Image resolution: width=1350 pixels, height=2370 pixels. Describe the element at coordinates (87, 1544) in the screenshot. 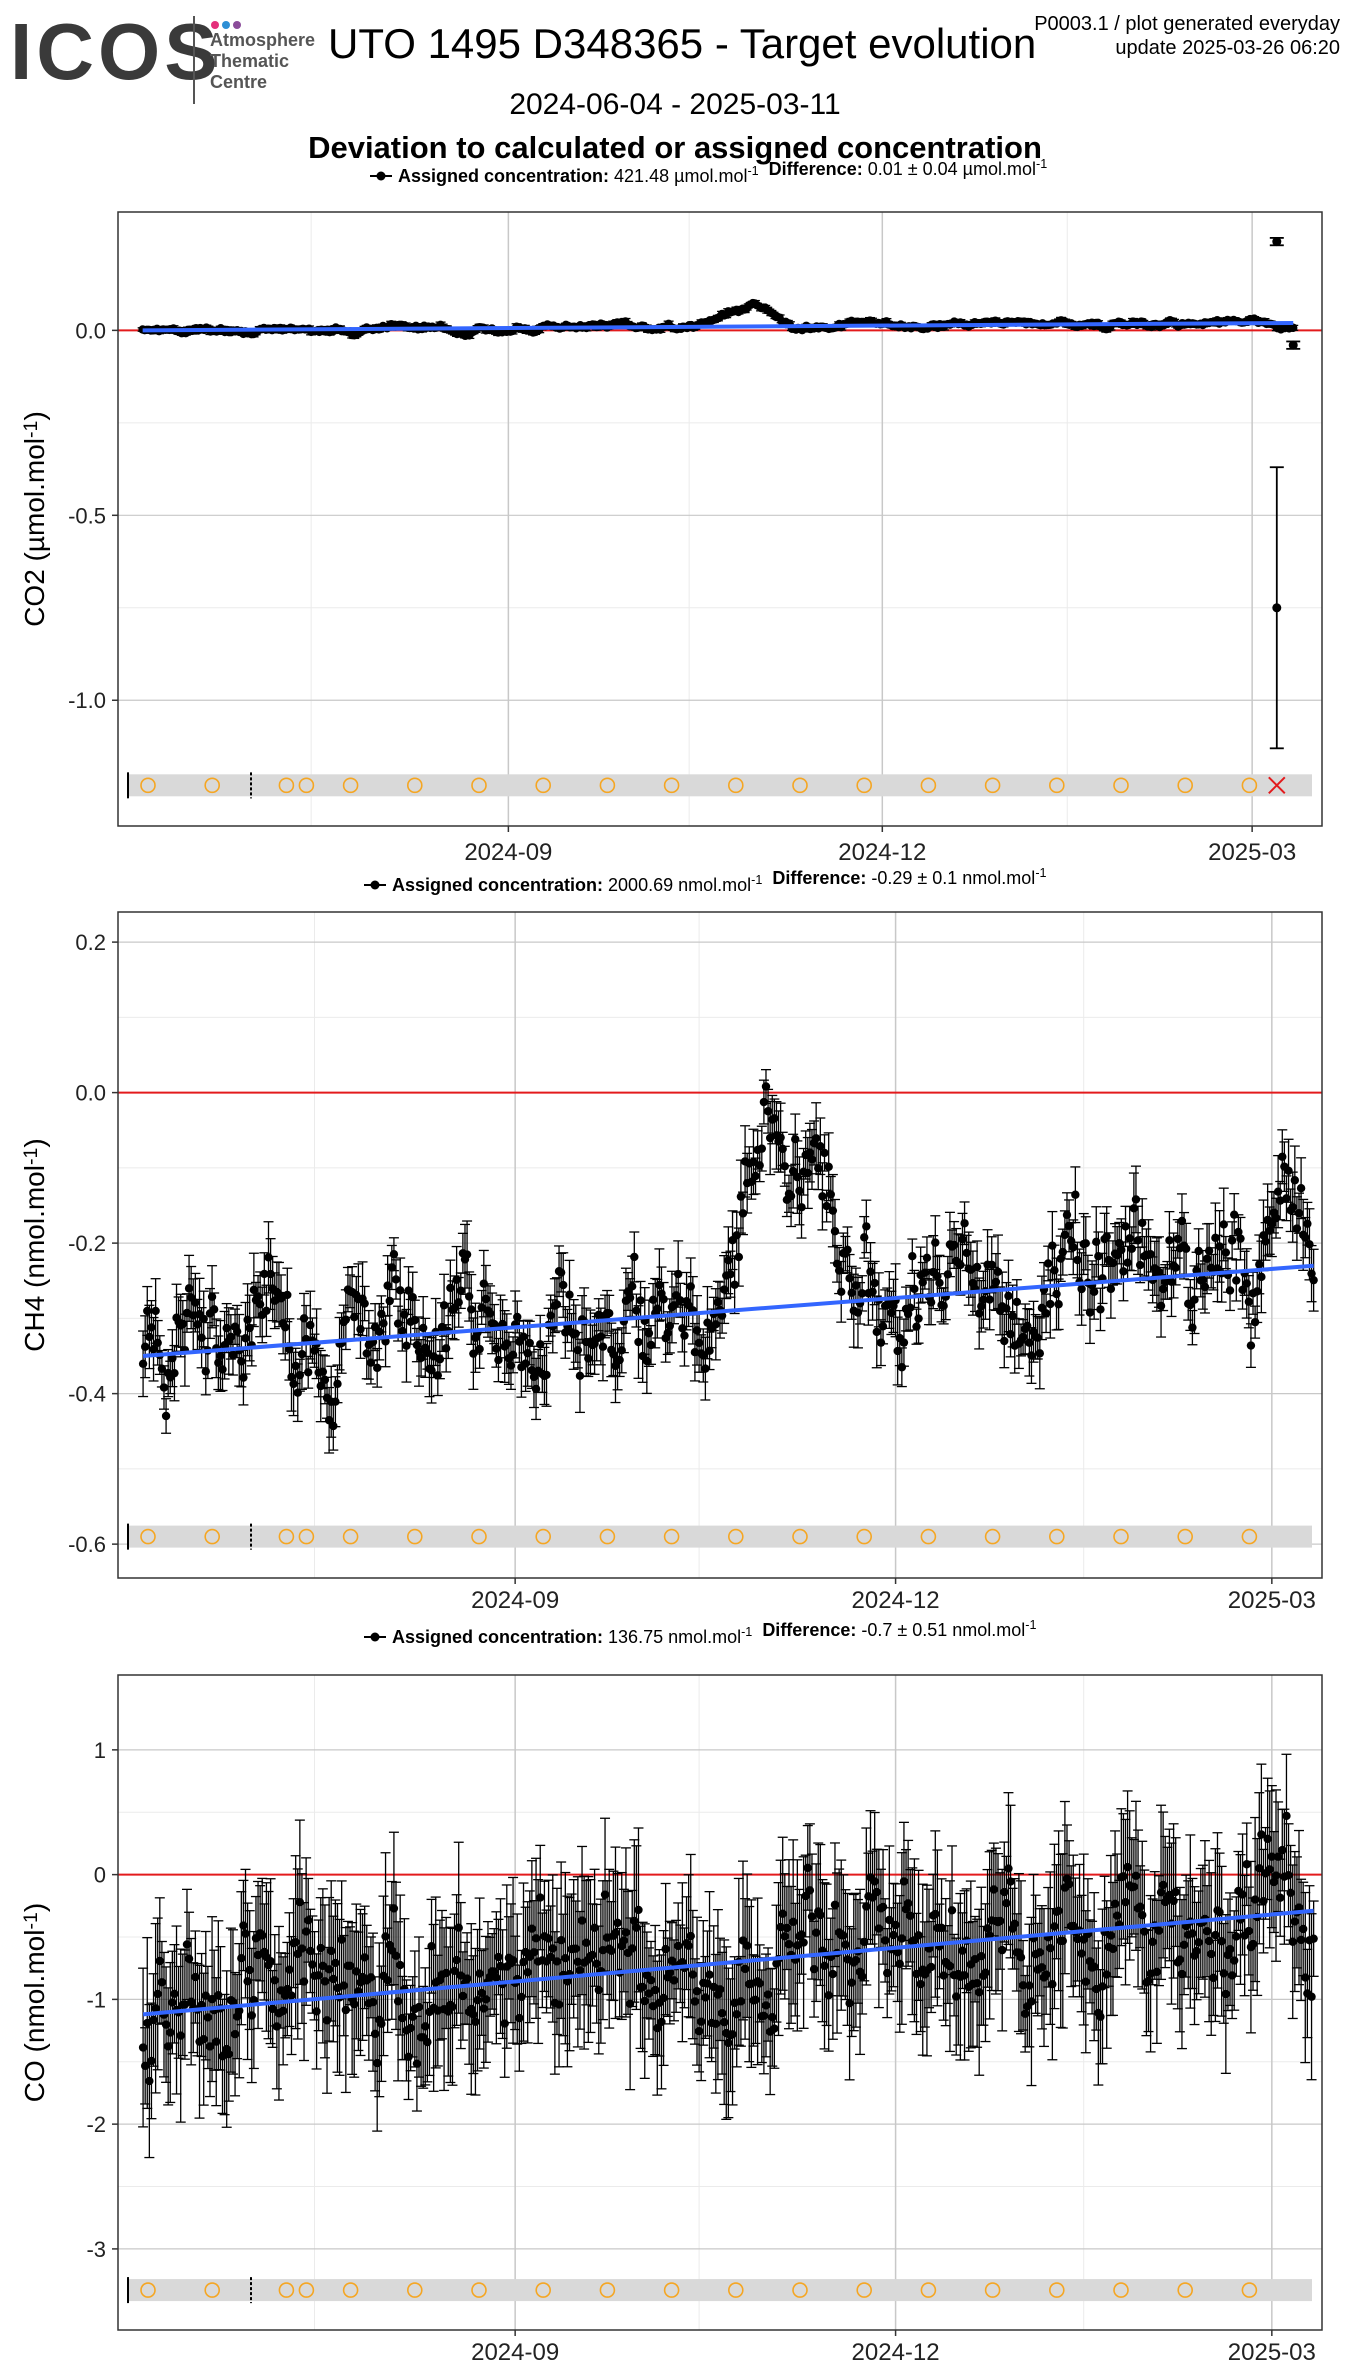

I see `y-tick-label: -0.6` at that location.